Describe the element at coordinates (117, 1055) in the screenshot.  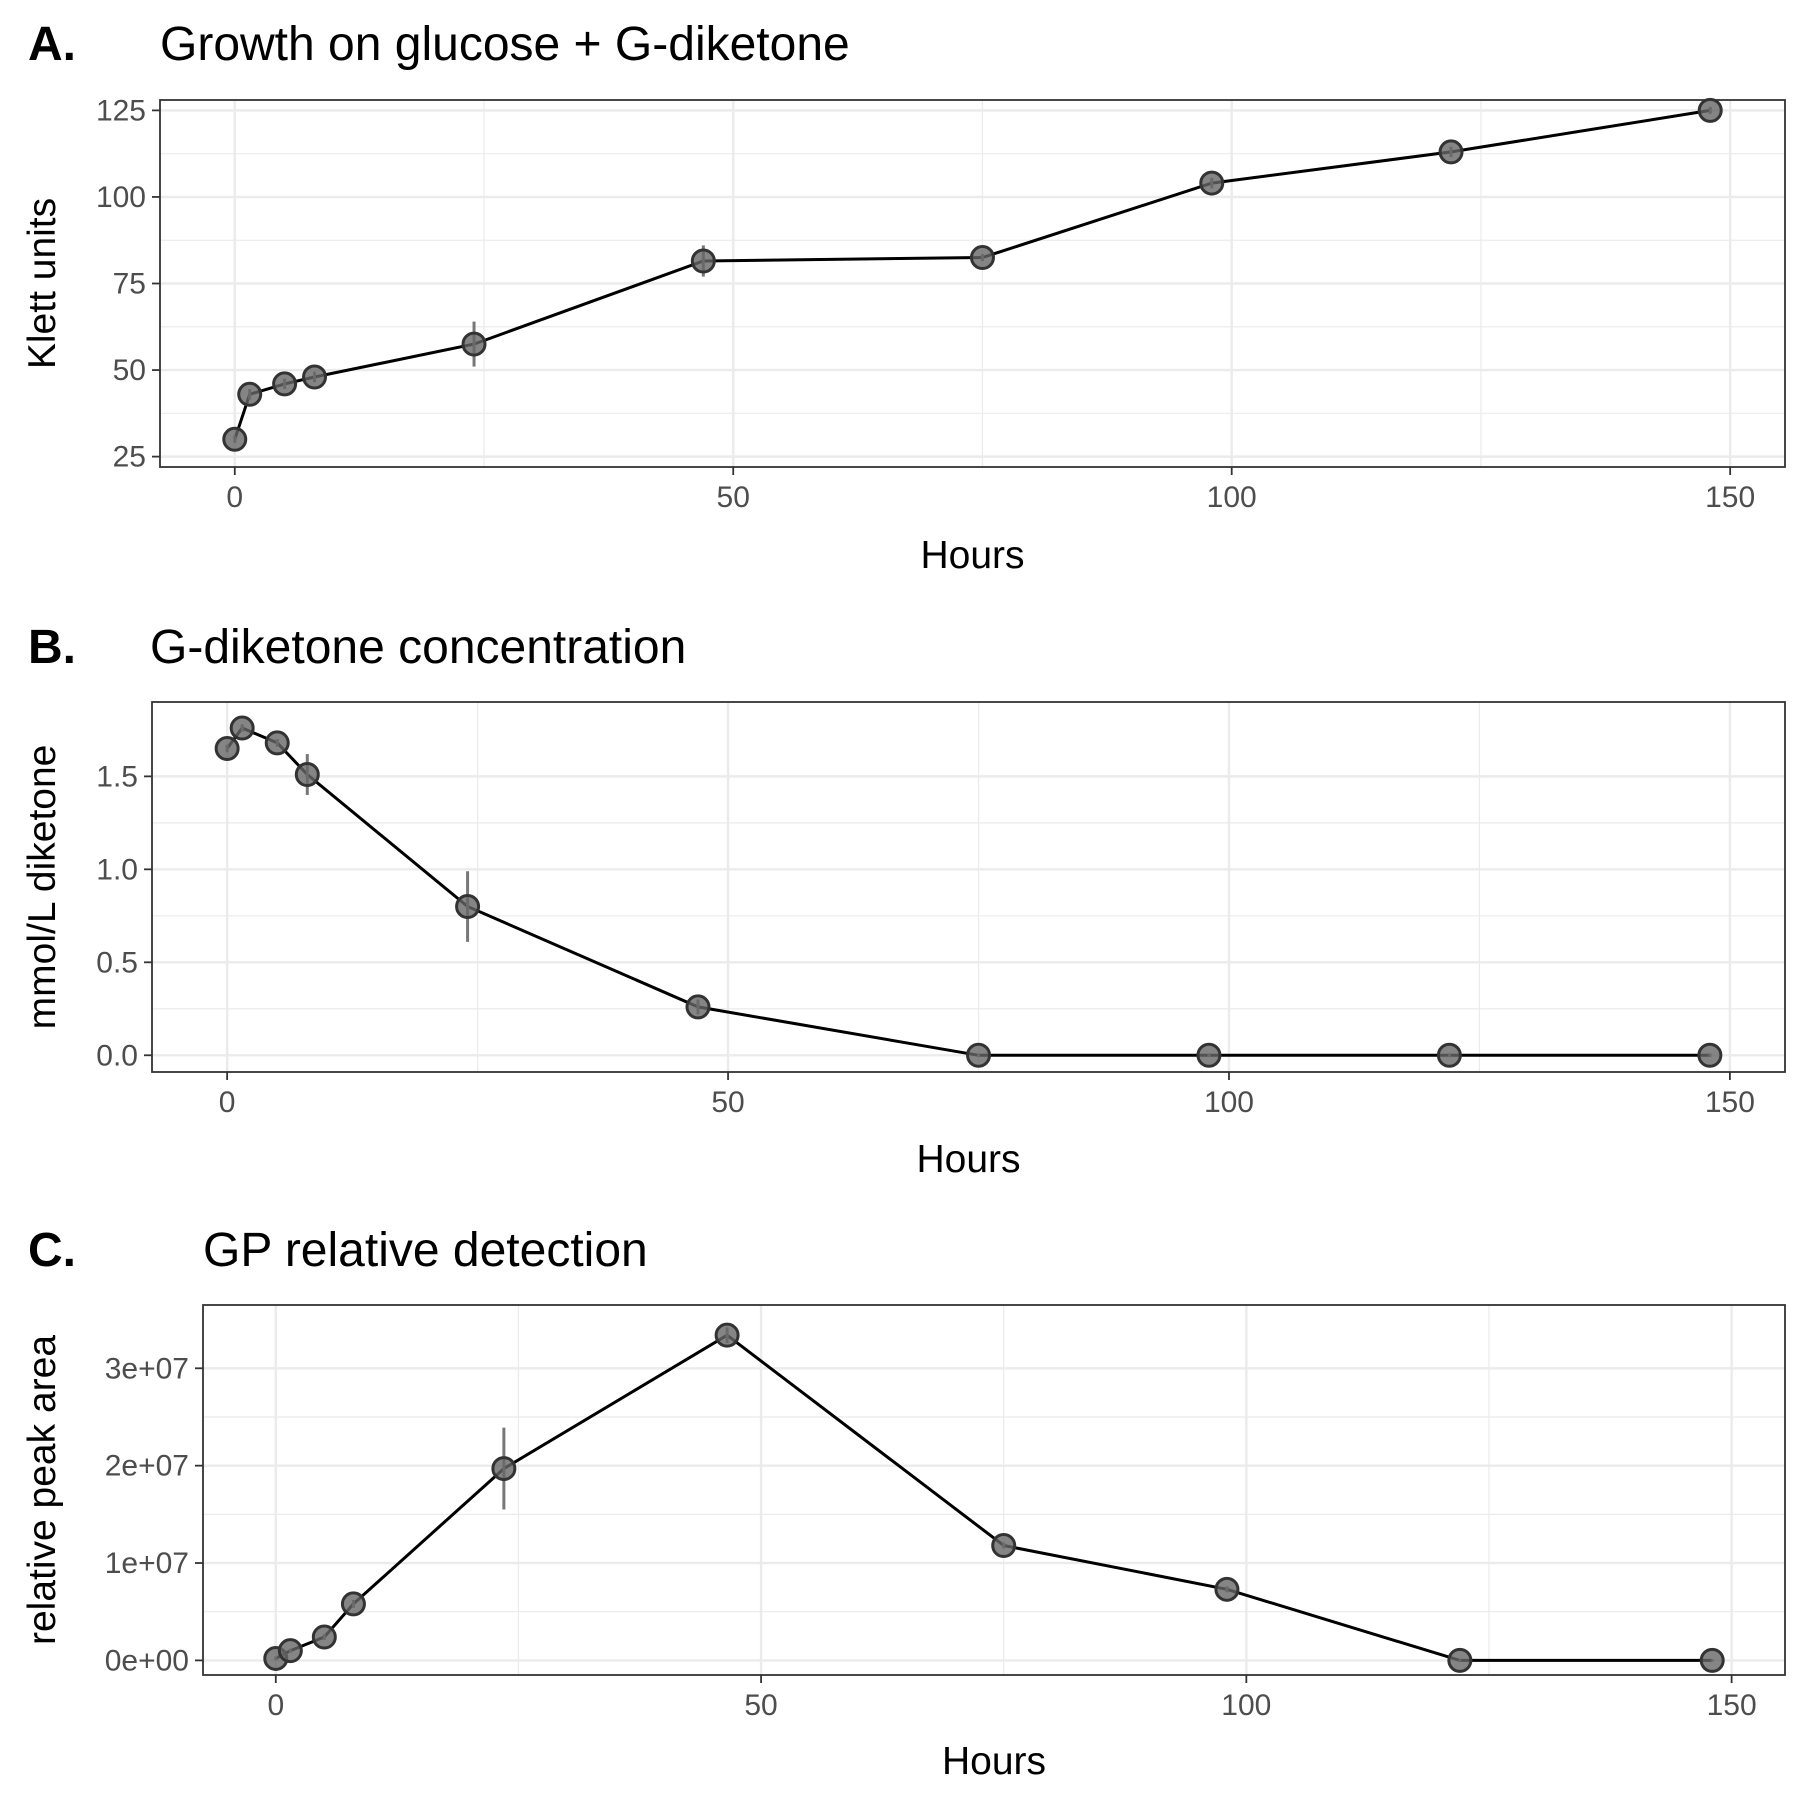
I see `y-tick-label: 0.0` at that location.